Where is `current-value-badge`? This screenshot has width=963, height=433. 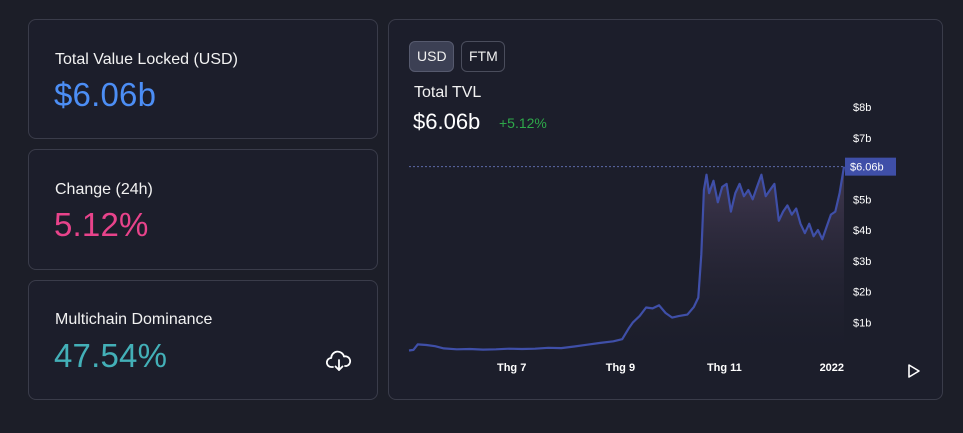
current-value-badge is located at coordinates (870, 166).